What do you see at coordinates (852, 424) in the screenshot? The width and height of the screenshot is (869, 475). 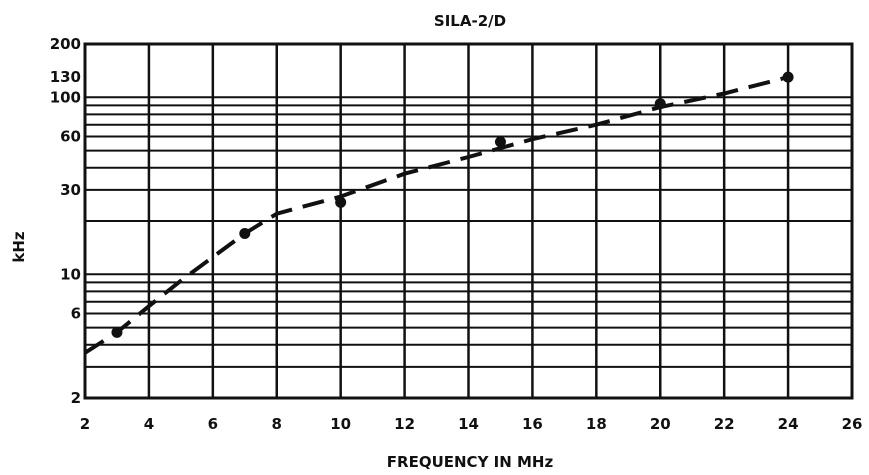 I see `x-tick-label: 26` at bounding box center [852, 424].